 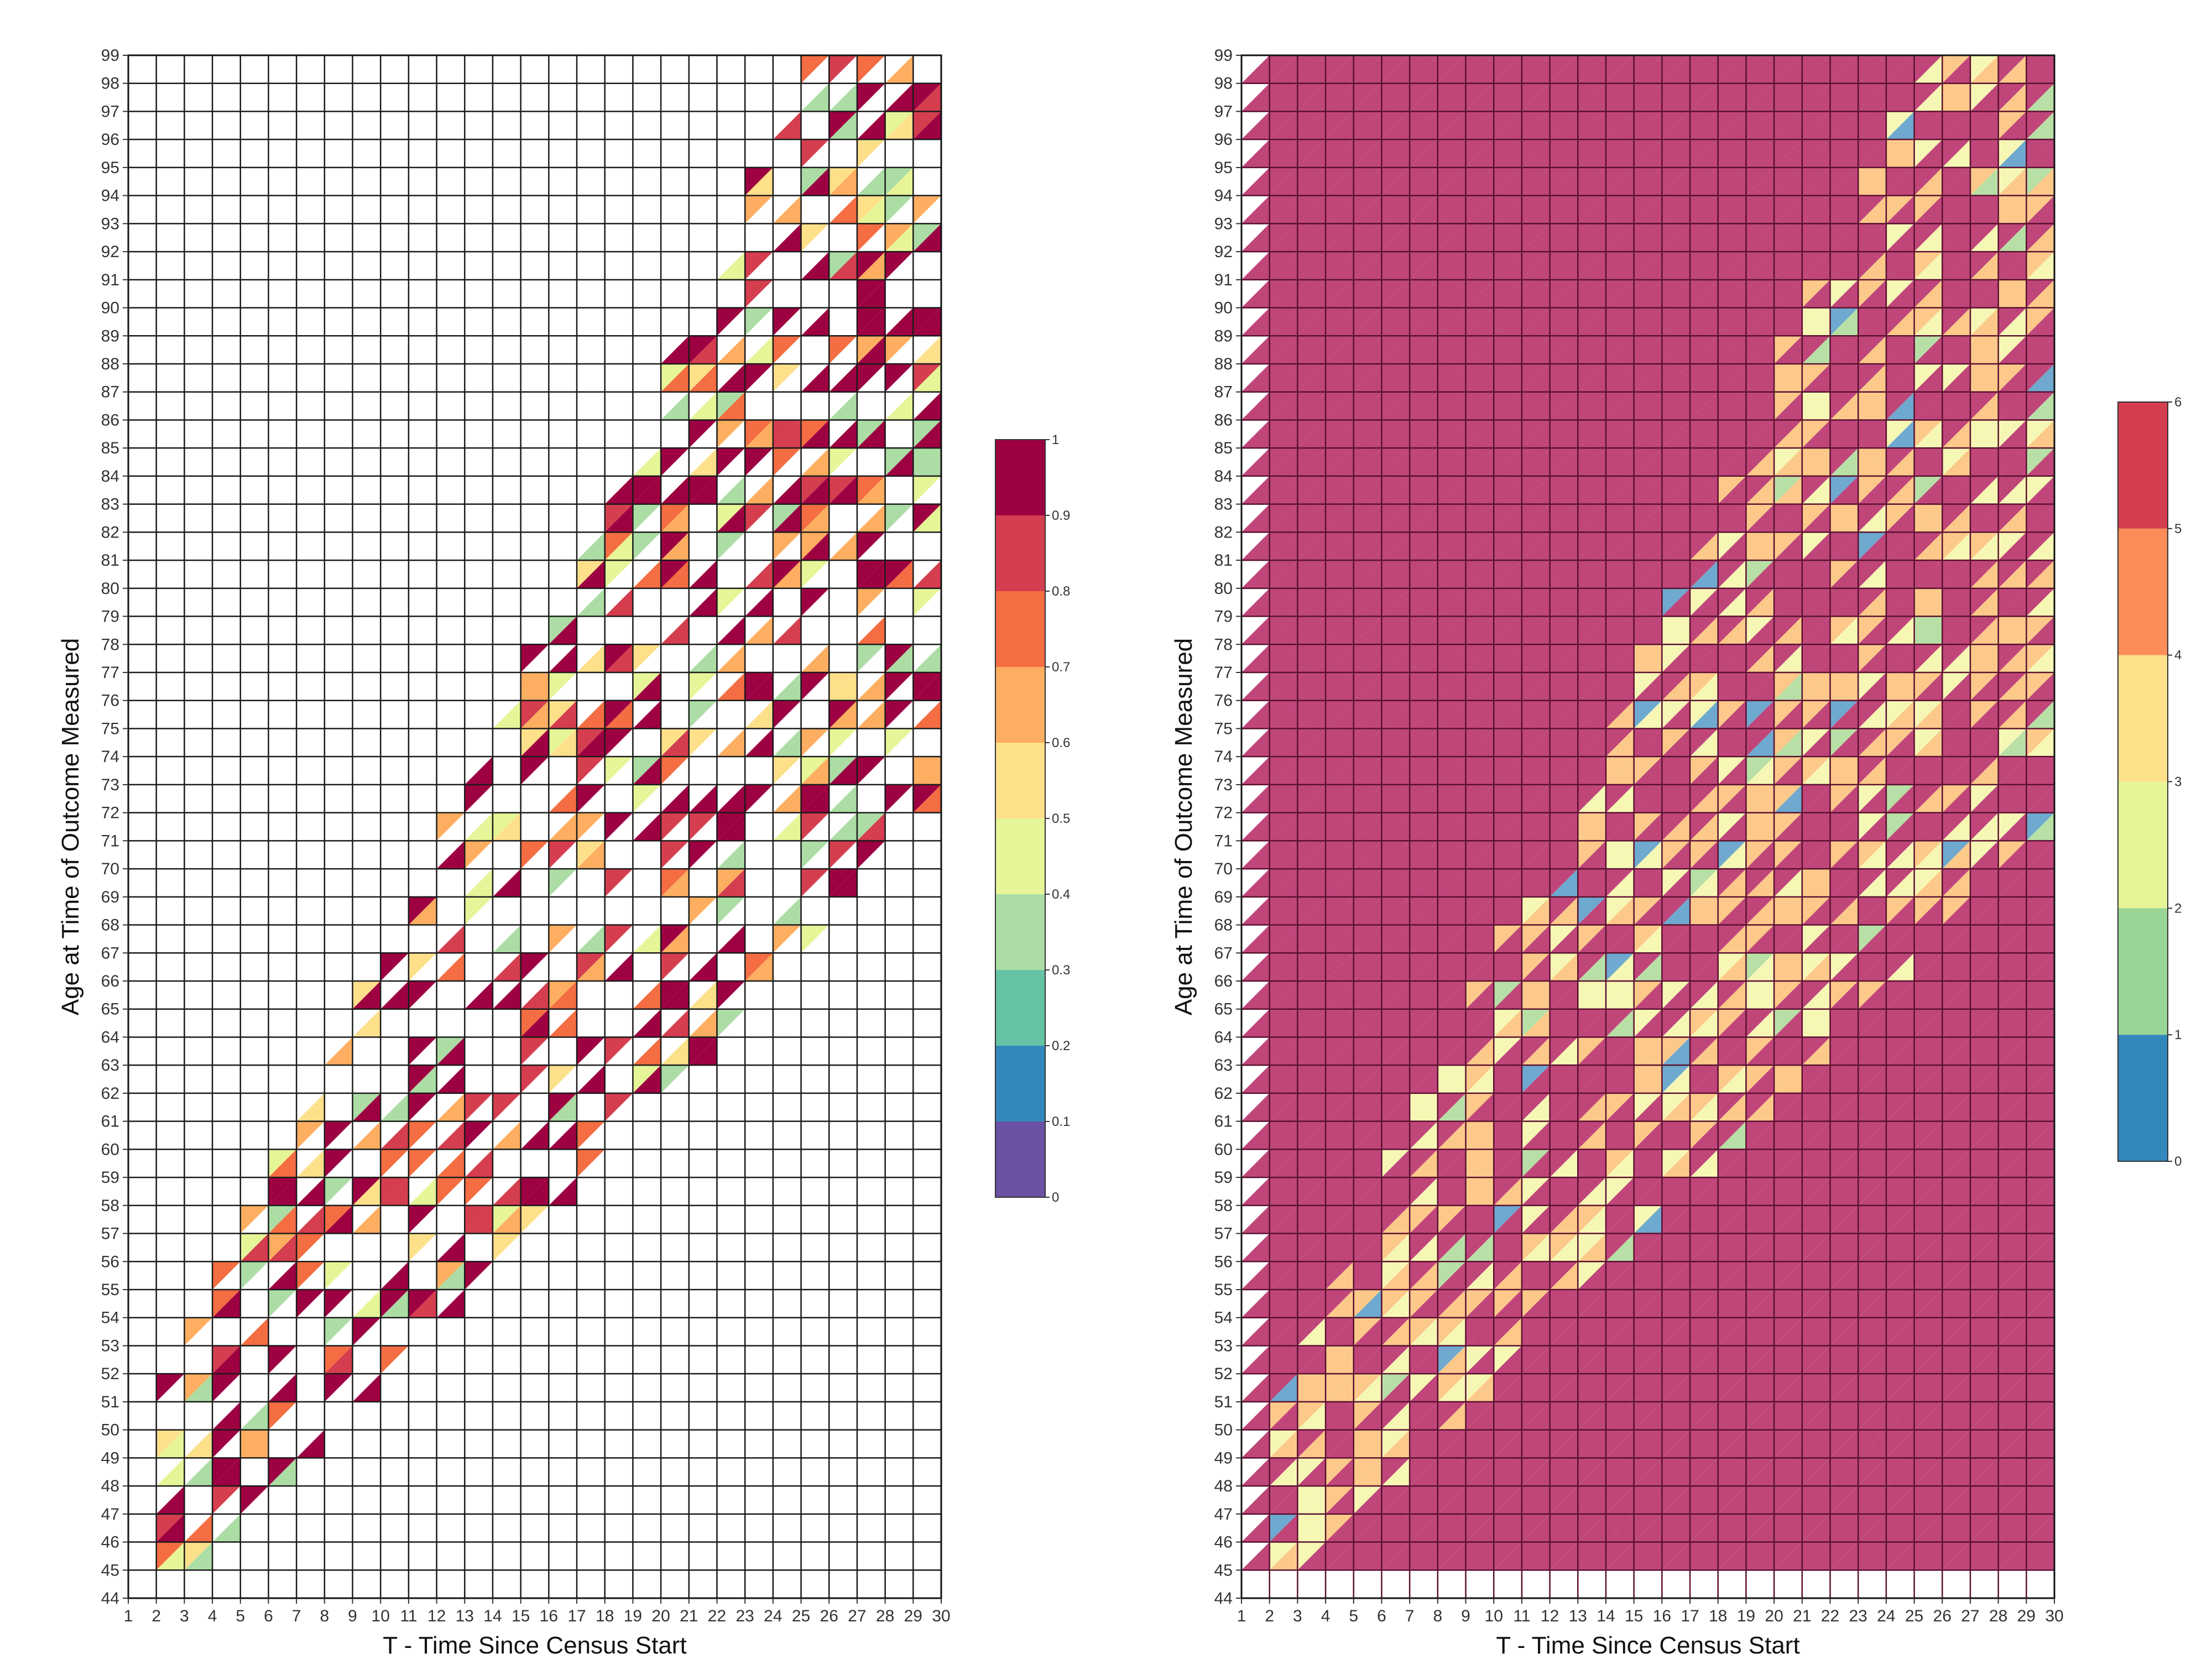 I want to click on y-tick-label: 85, so click(x=110, y=448).